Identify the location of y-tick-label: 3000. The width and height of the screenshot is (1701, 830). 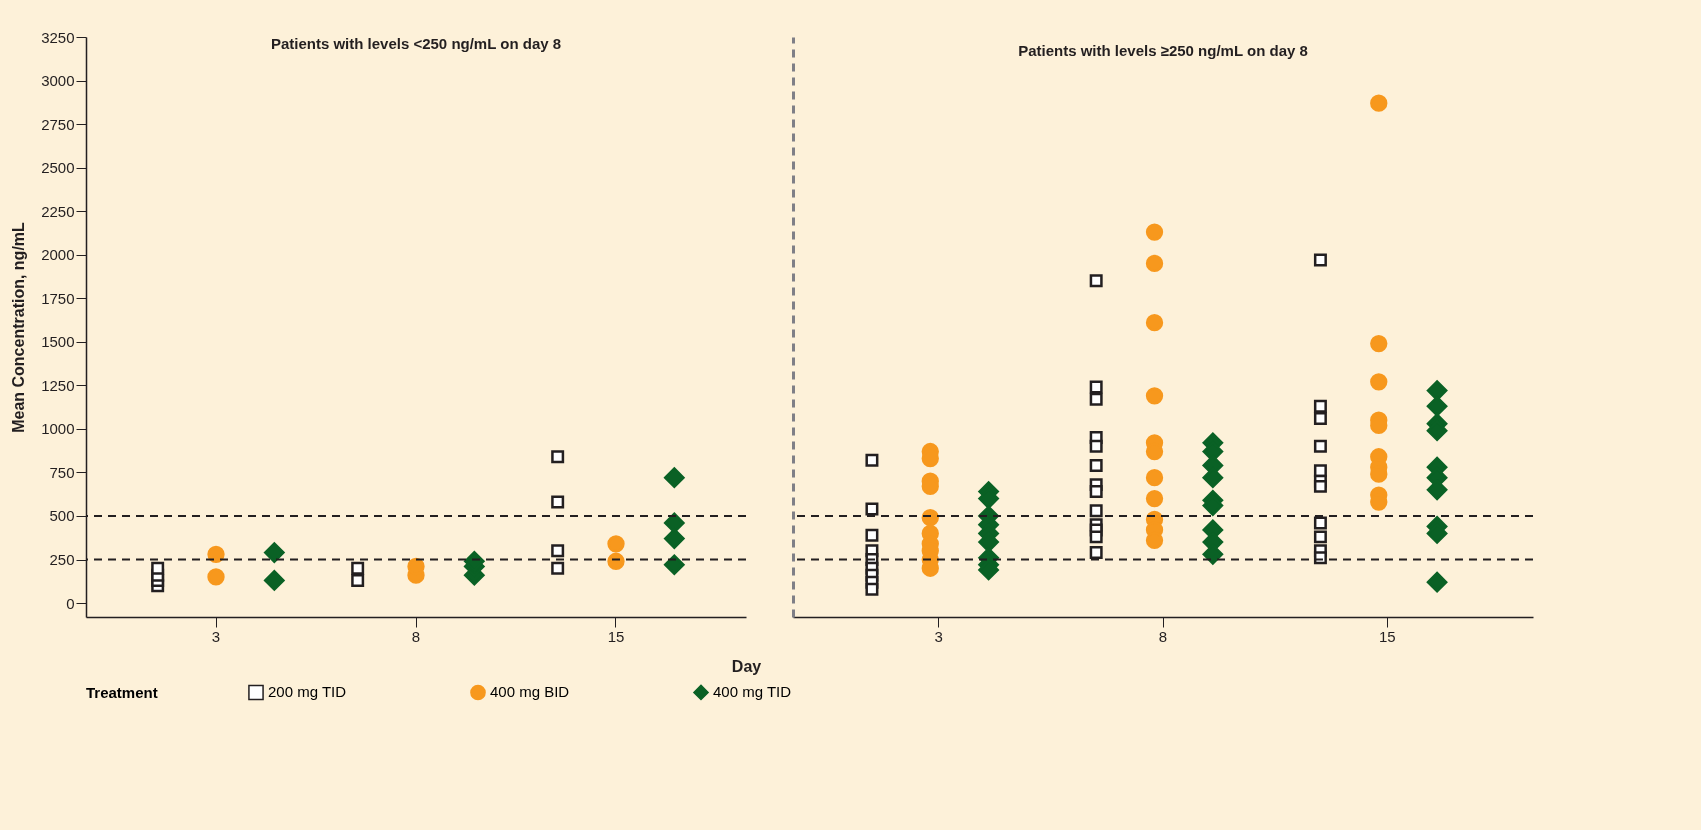
(58, 81).